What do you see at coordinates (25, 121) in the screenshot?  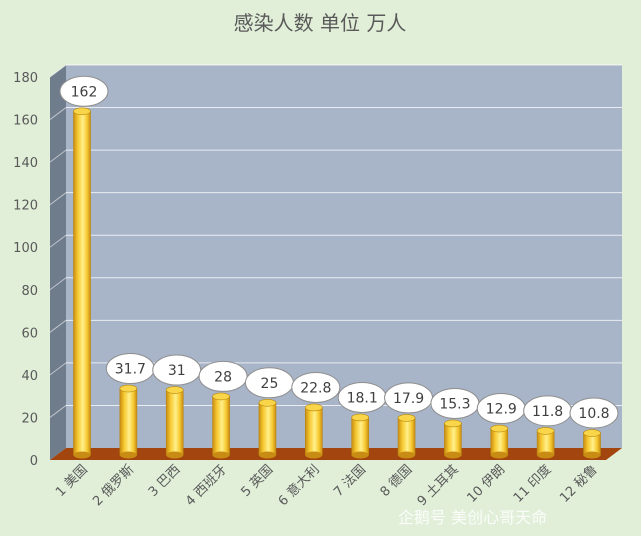 I see `y-tick-label: 160` at bounding box center [25, 121].